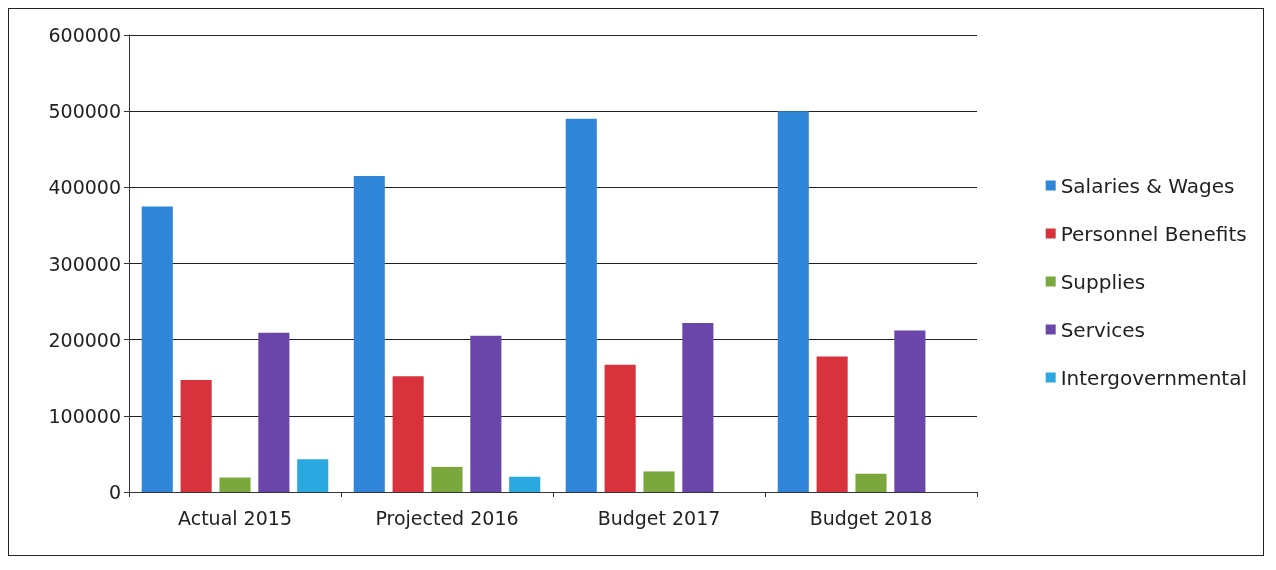 This screenshot has height=570, width=1276. I want to click on legend-label: Supplies, so click(1103, 281).